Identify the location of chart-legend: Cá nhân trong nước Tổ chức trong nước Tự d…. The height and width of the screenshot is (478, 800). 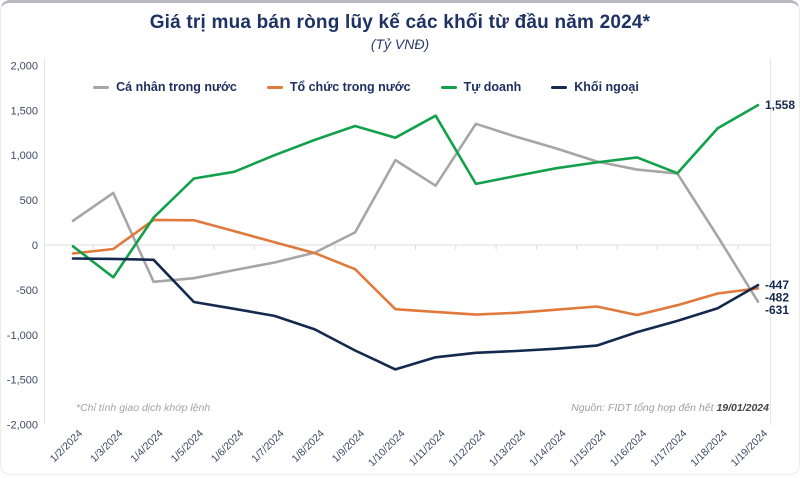
(366, 87).